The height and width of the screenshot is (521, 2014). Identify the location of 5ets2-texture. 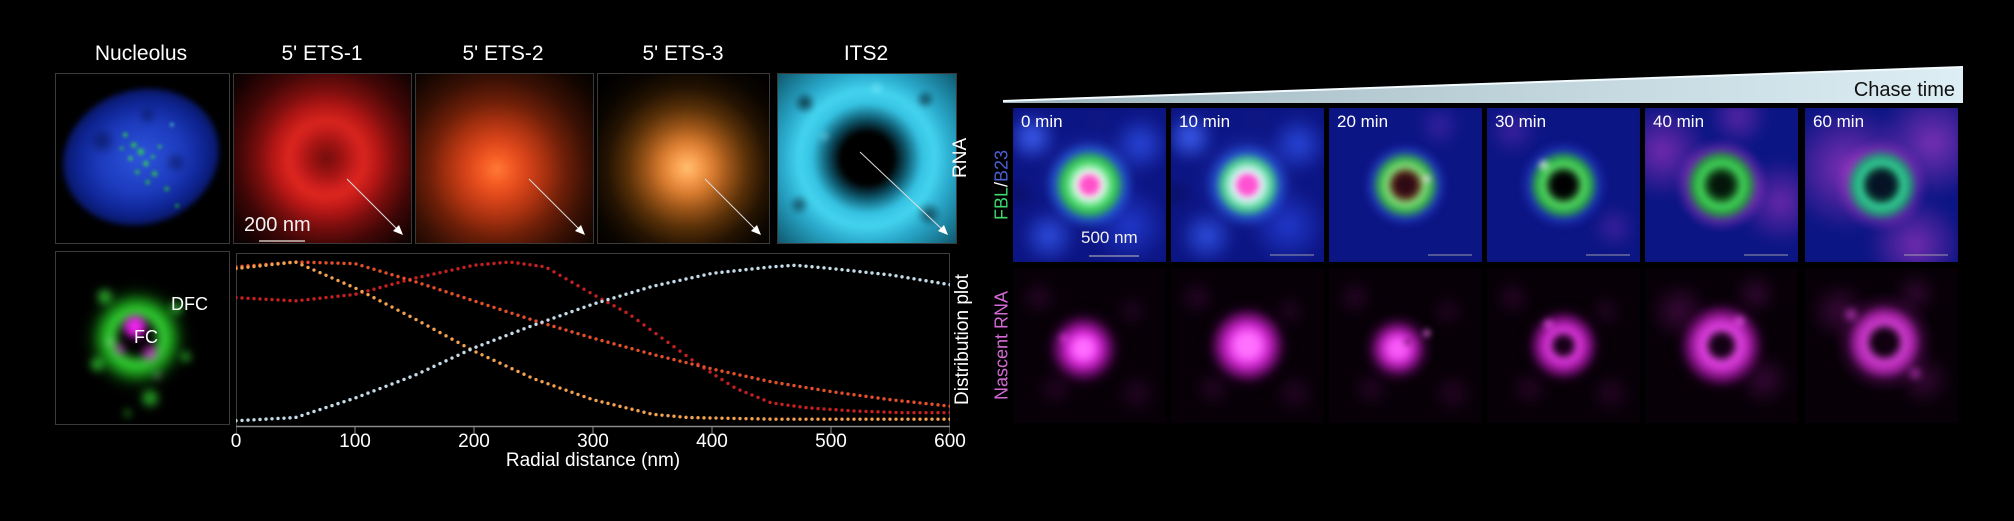
(504, 158).